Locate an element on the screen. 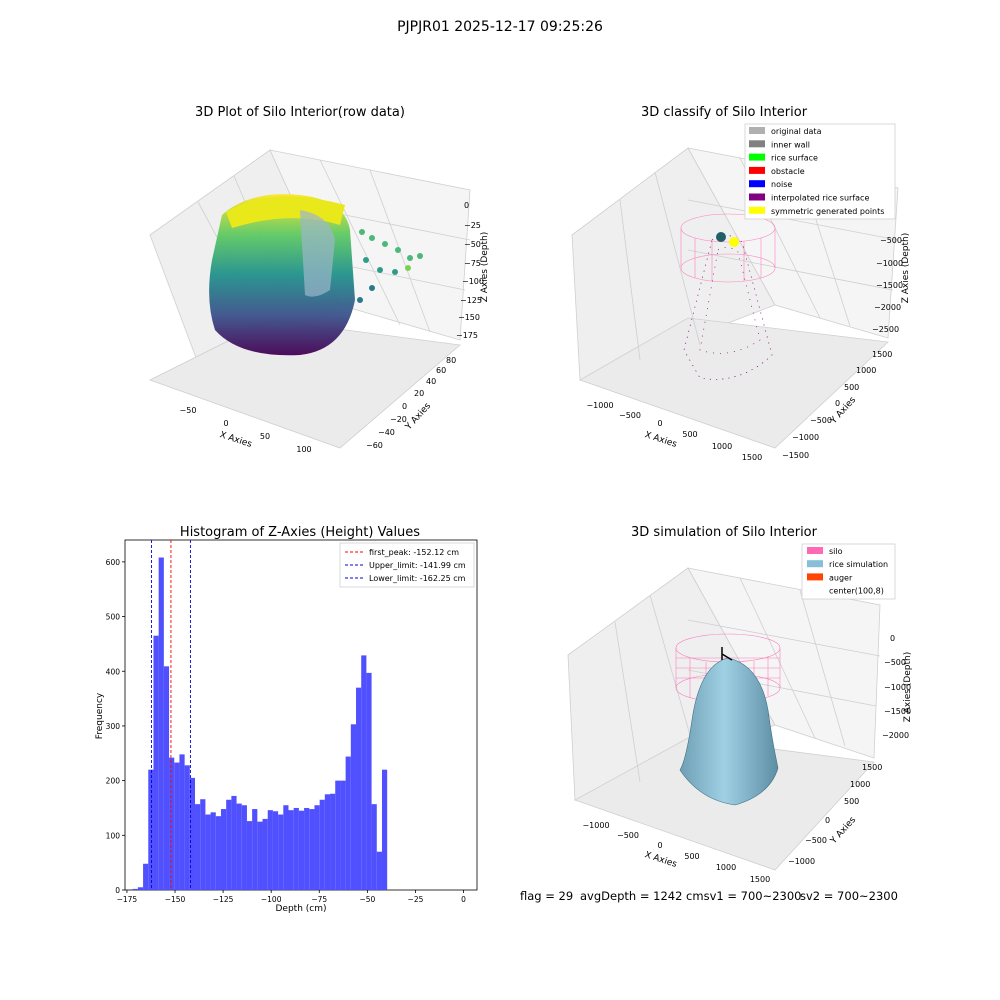 This screenshot has height=1000, width=1000. sim-y-tick: −500 is located at coordinates (816, 840).